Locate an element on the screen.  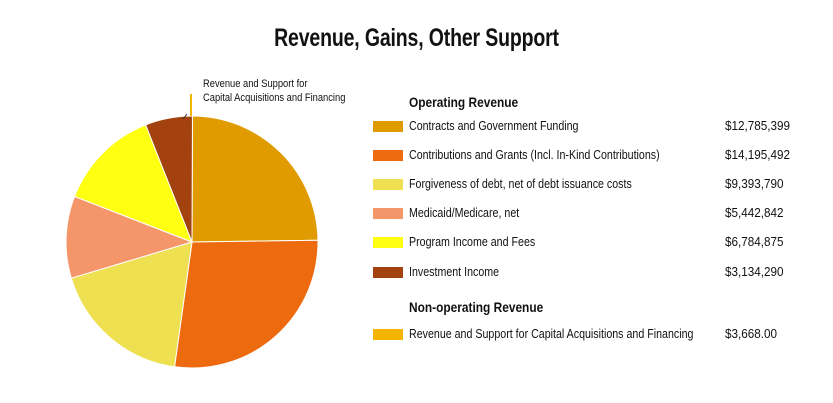
legend-label: Medicaid/Medicare, net is located at coordinates (464, 212).